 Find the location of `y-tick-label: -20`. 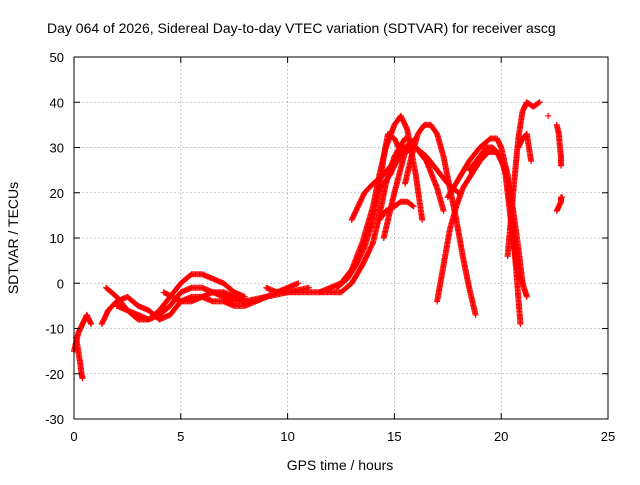

y-tick-label: -20 is located at coordinates (54, 374).